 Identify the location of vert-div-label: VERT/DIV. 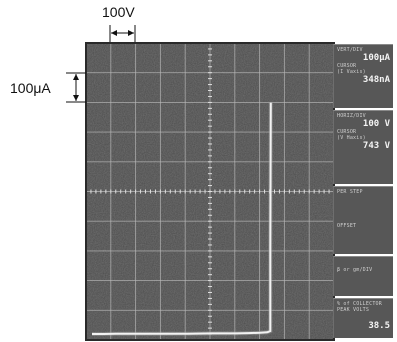
(350, 50).